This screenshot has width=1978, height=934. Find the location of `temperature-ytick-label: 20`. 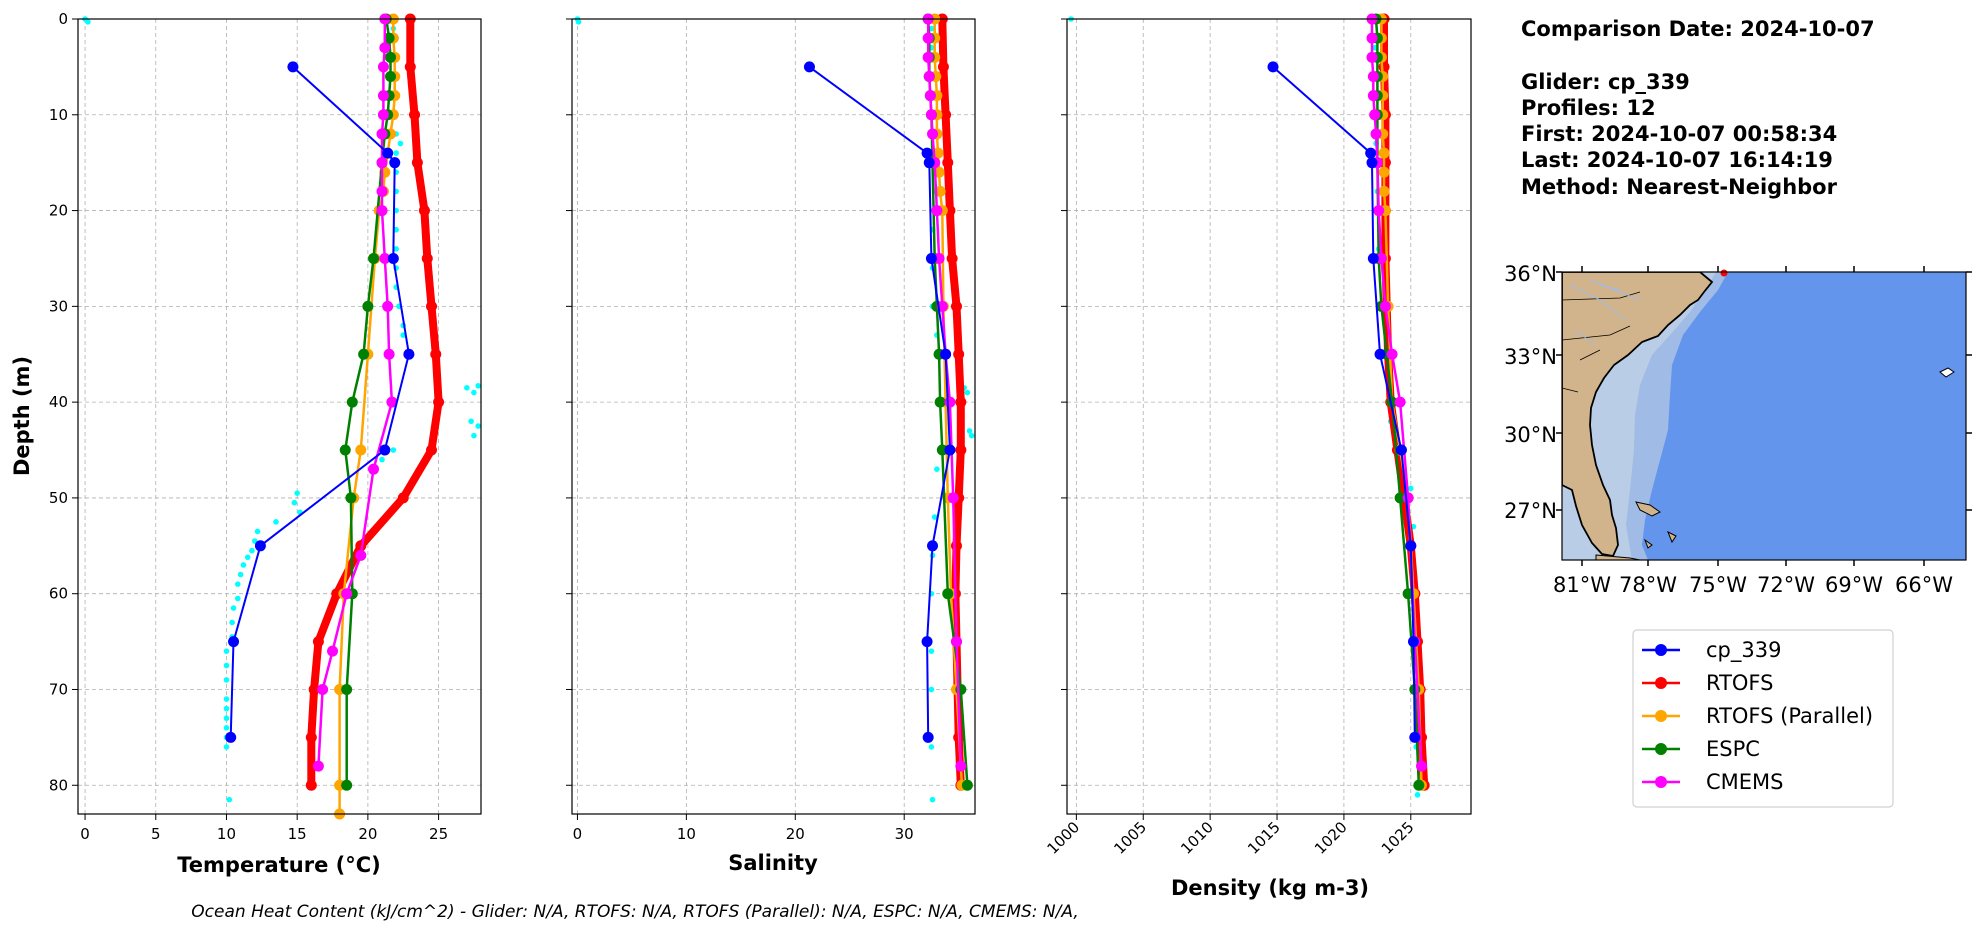

temperature-ytick-label: 20 is located at coordinates (58, 211).